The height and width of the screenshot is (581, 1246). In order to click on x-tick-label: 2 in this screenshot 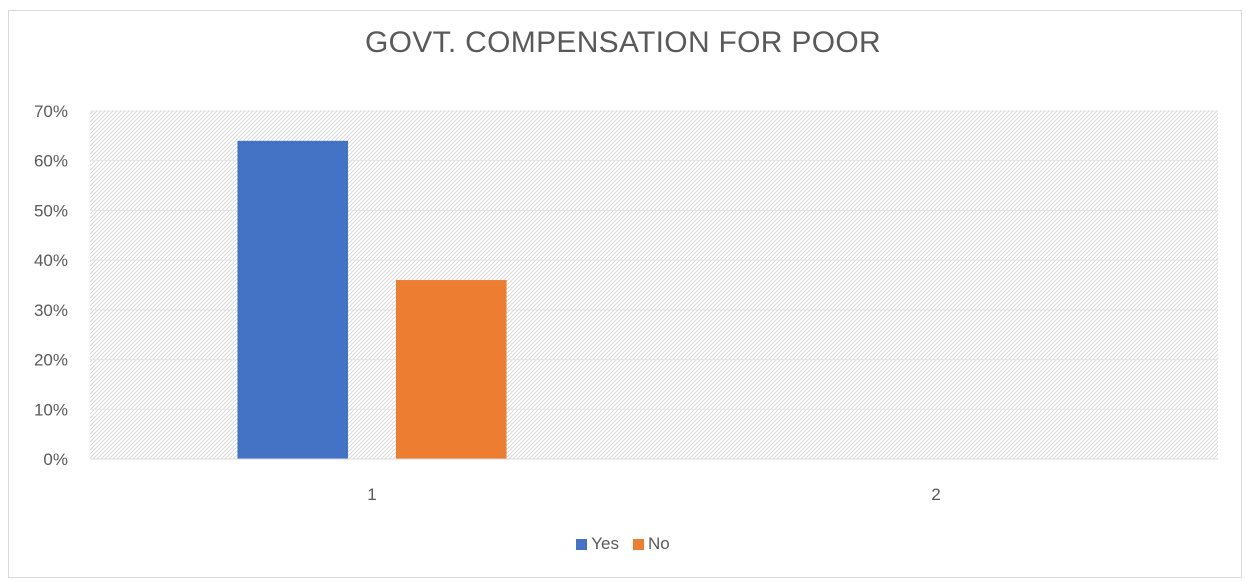, I will do `click(935, 494)`.